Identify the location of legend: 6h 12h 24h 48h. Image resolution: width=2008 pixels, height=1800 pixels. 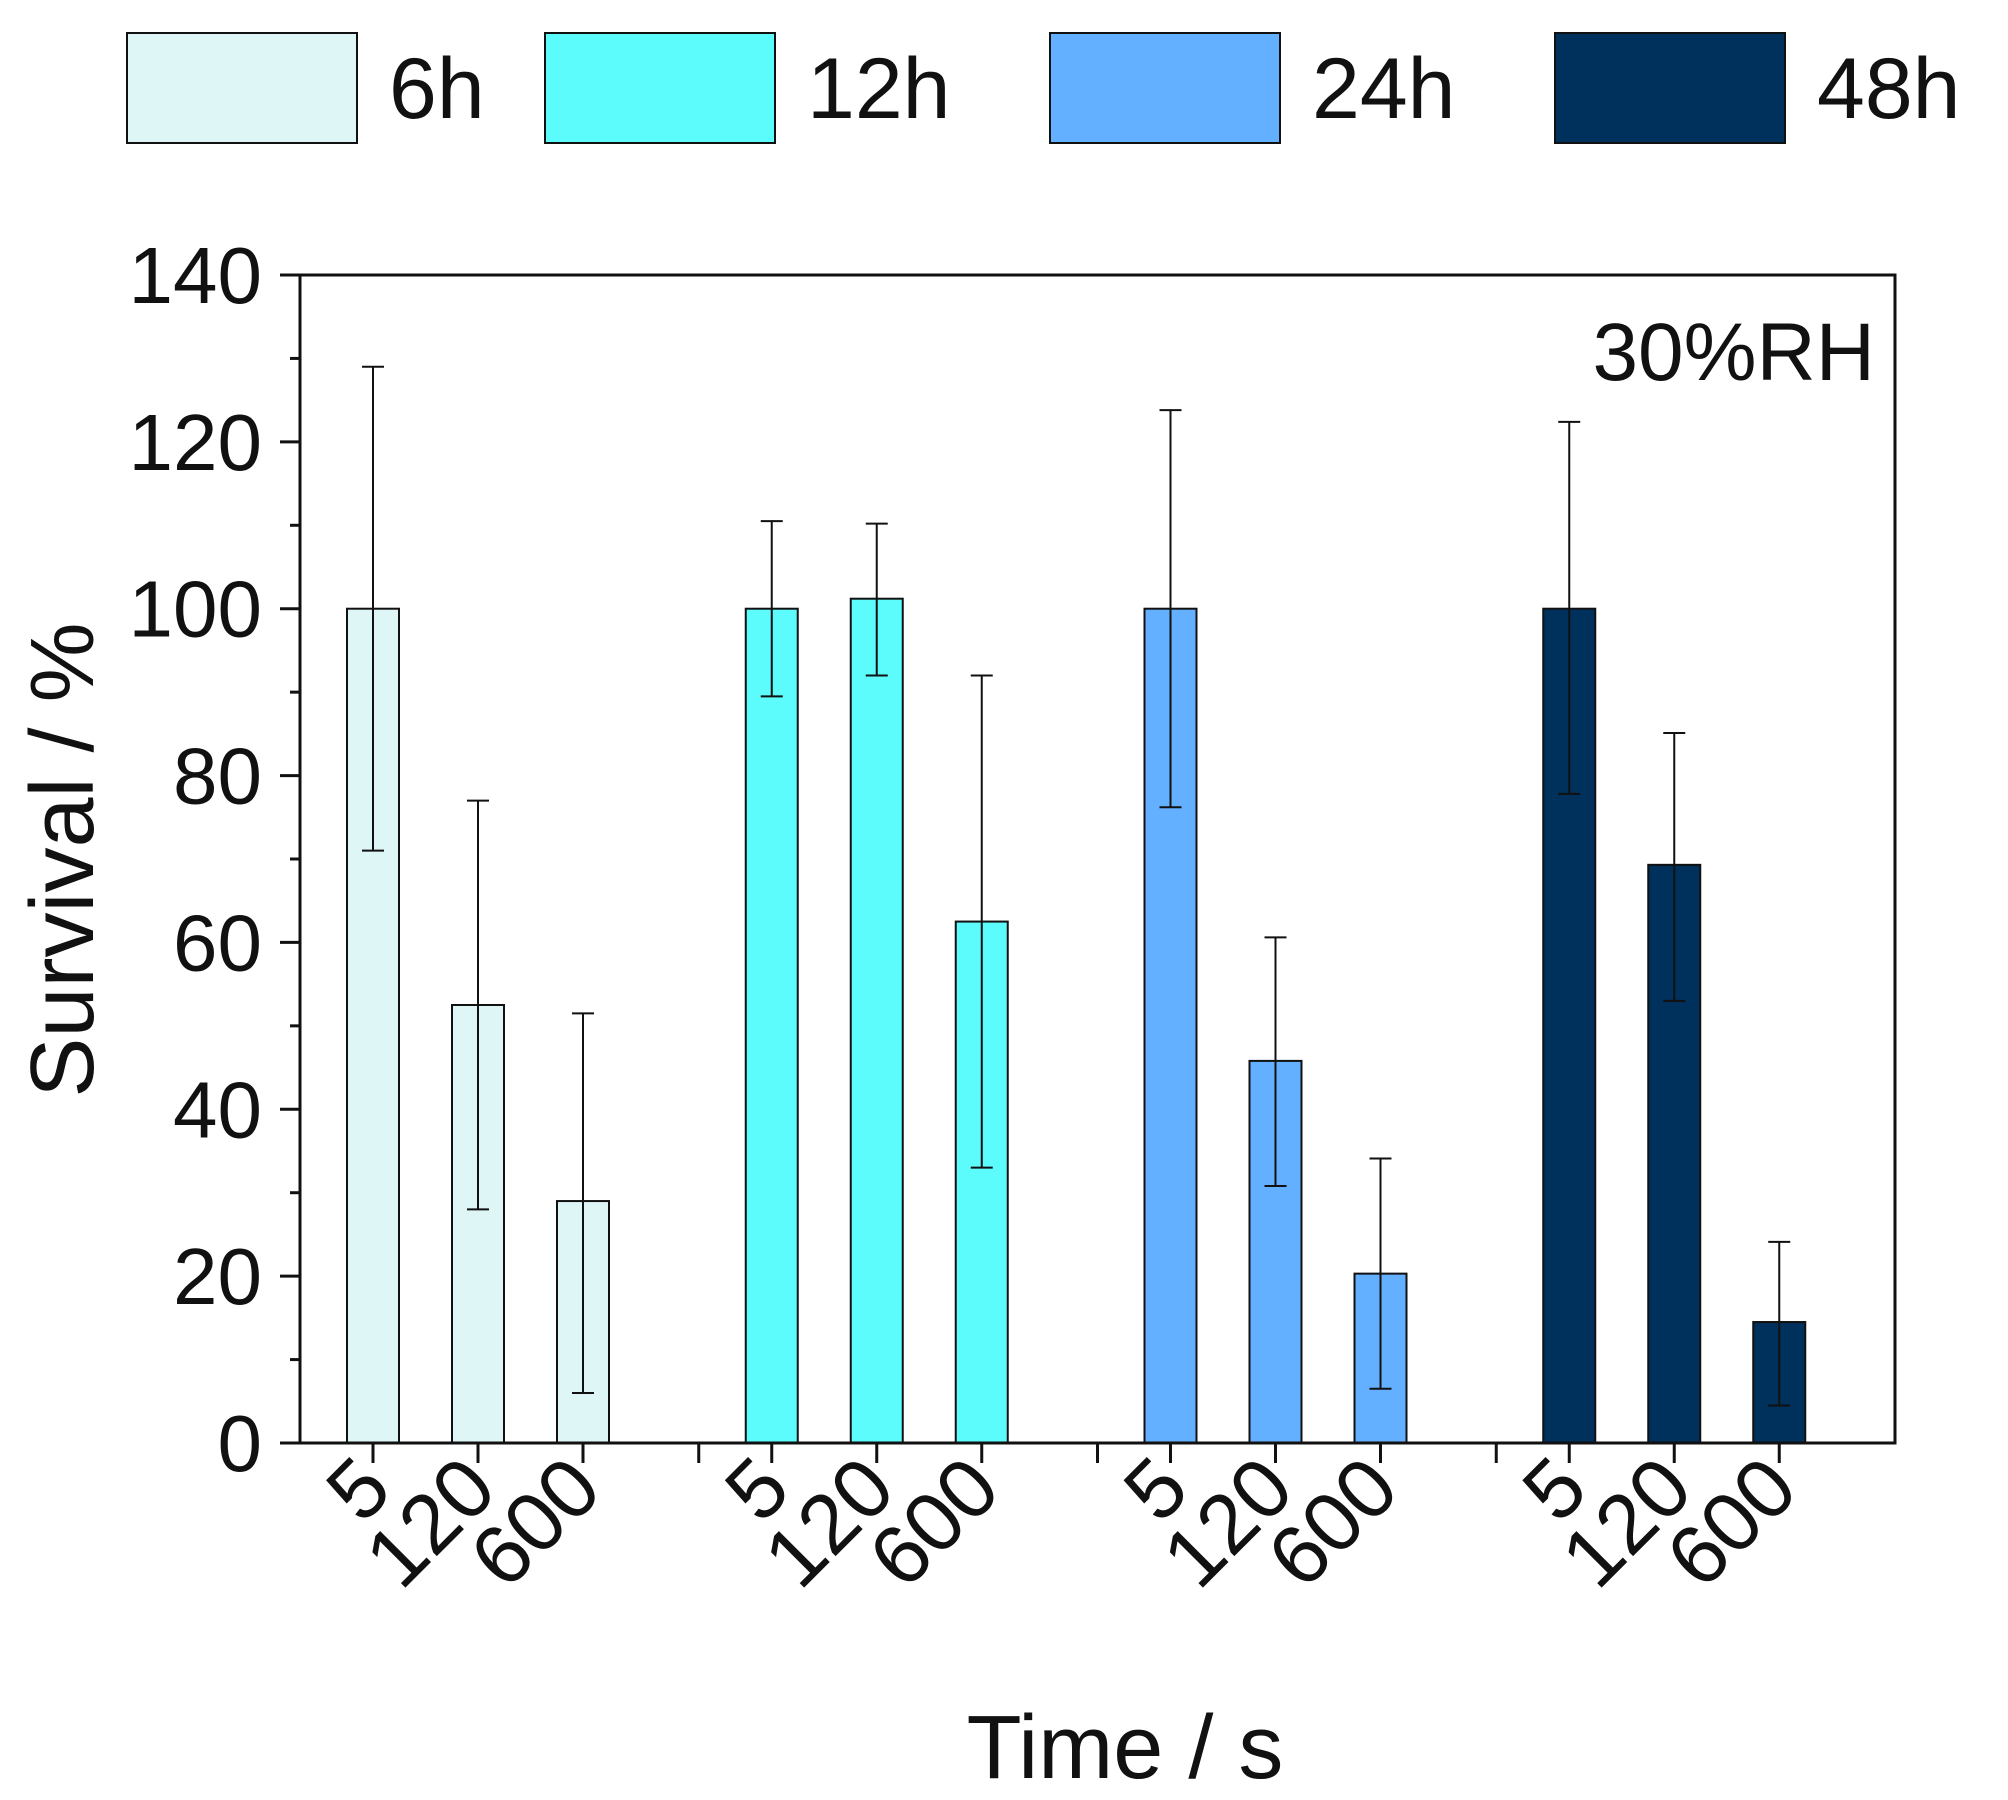
(1043, 88).